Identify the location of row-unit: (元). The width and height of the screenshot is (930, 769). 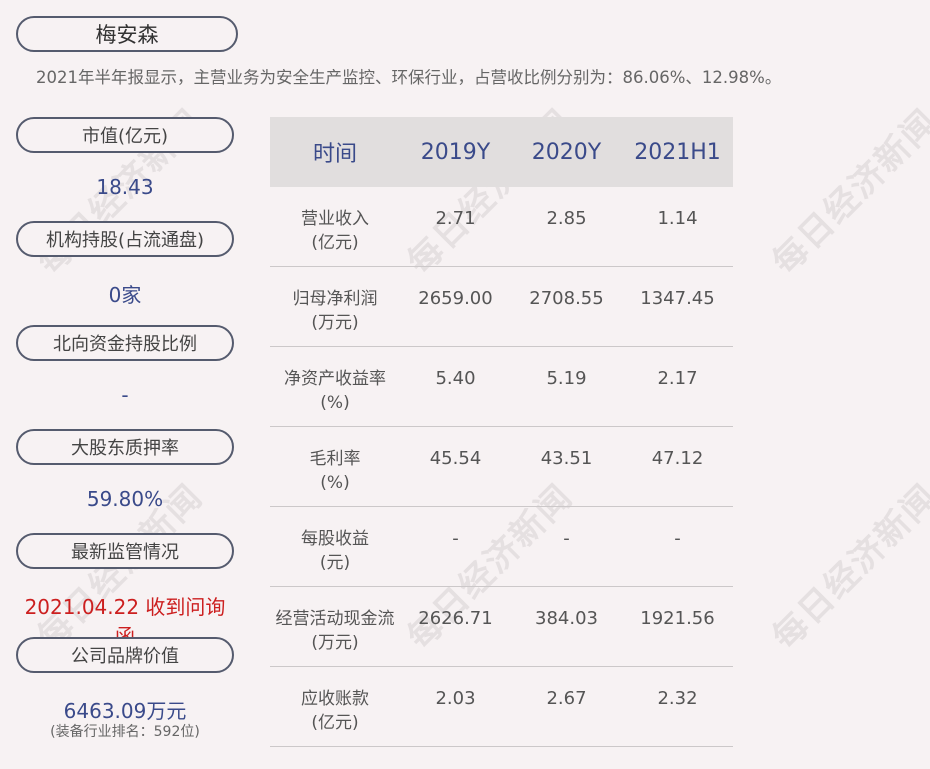
(335, 563).